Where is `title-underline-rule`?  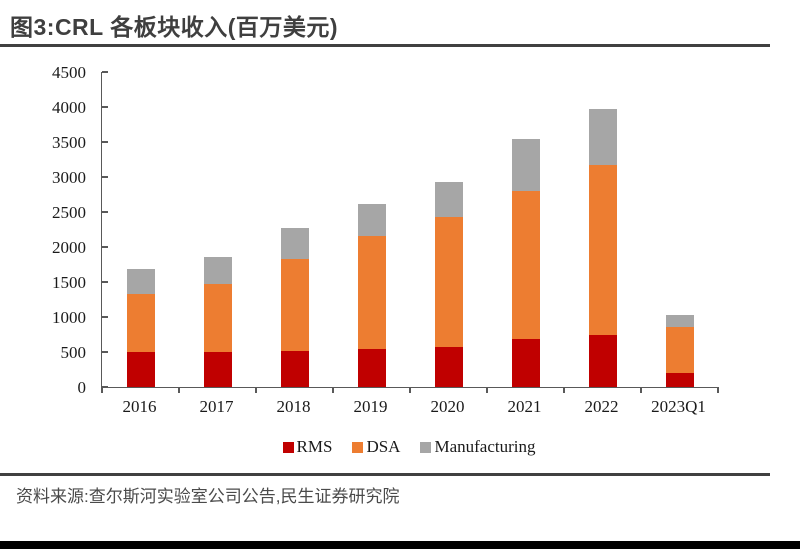
title-underline-rule is located at coordinates (385, 45).